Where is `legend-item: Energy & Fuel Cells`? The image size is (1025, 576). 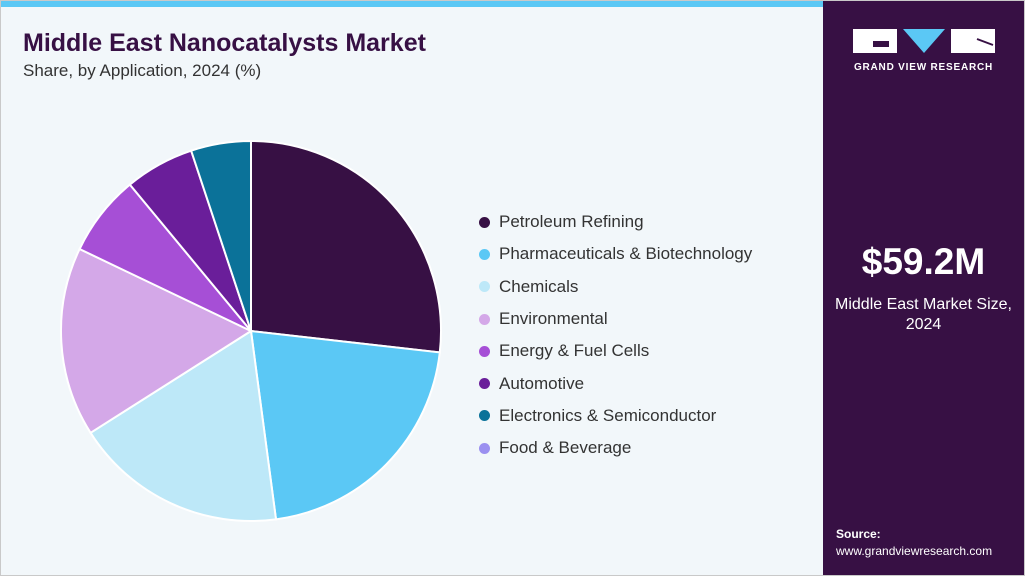 legend-item: Energy & Fuel Cells is located at coordinates (615, 351).